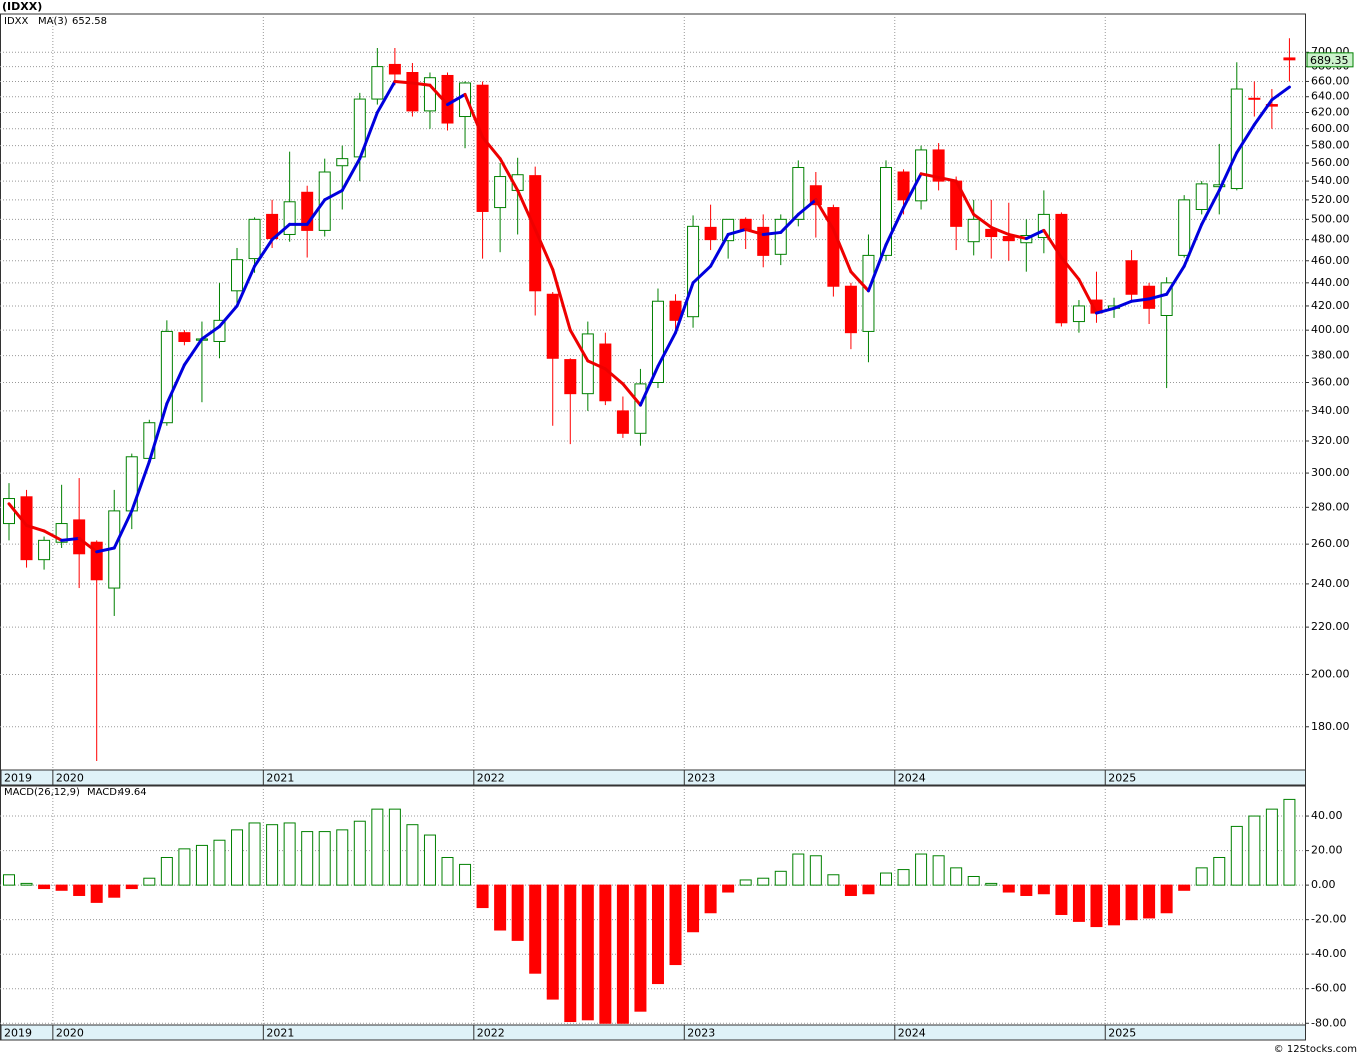 This screenshot has width=1360, height=1056. I want to click on x-tick-label: 2021, so click(280, 1033).